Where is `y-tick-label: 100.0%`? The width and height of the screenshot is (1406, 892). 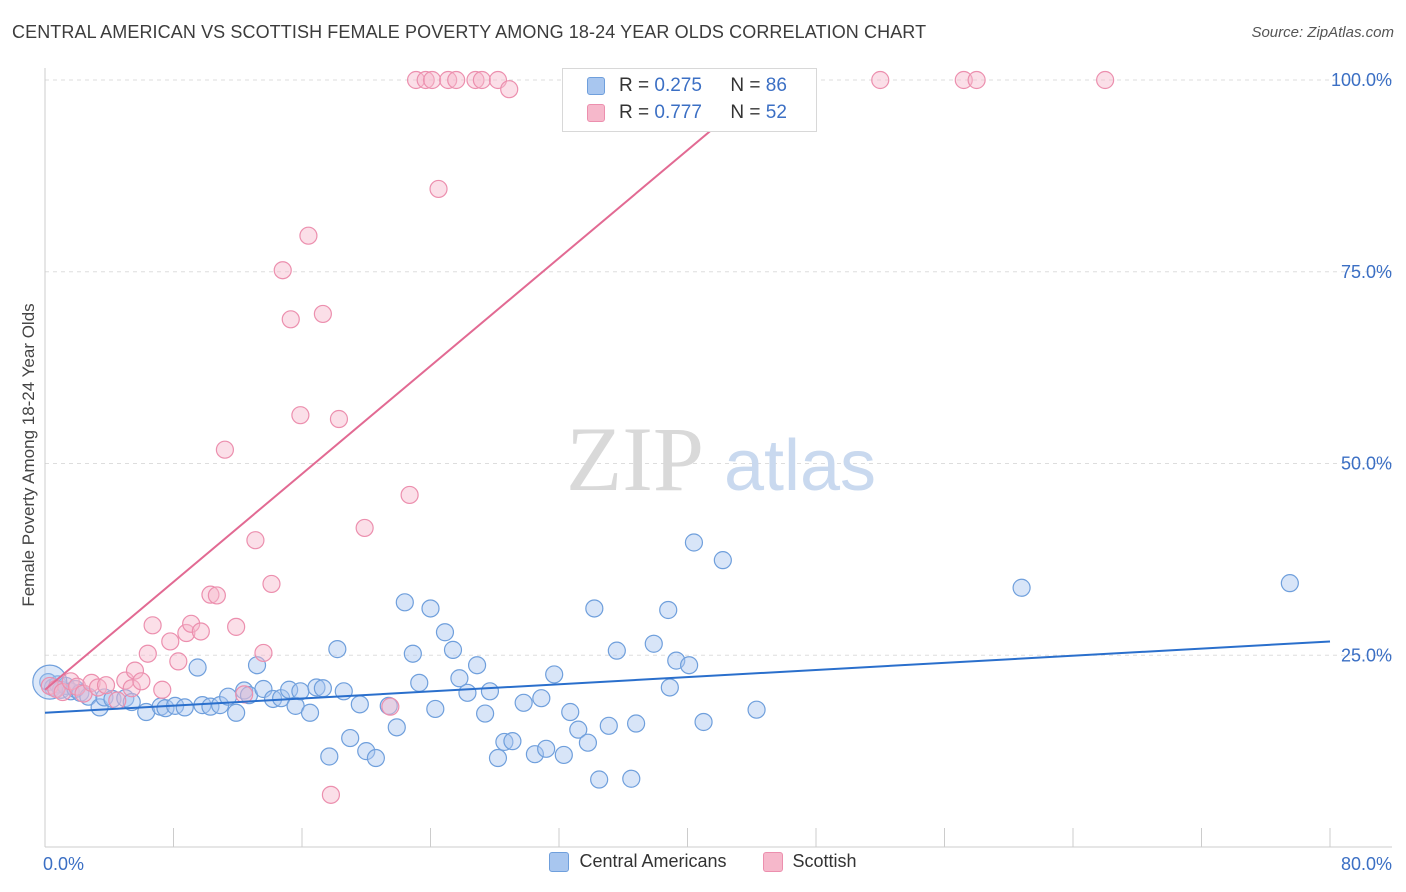 y-tick-label: 100.0% is located at coordinates (1361, 80).